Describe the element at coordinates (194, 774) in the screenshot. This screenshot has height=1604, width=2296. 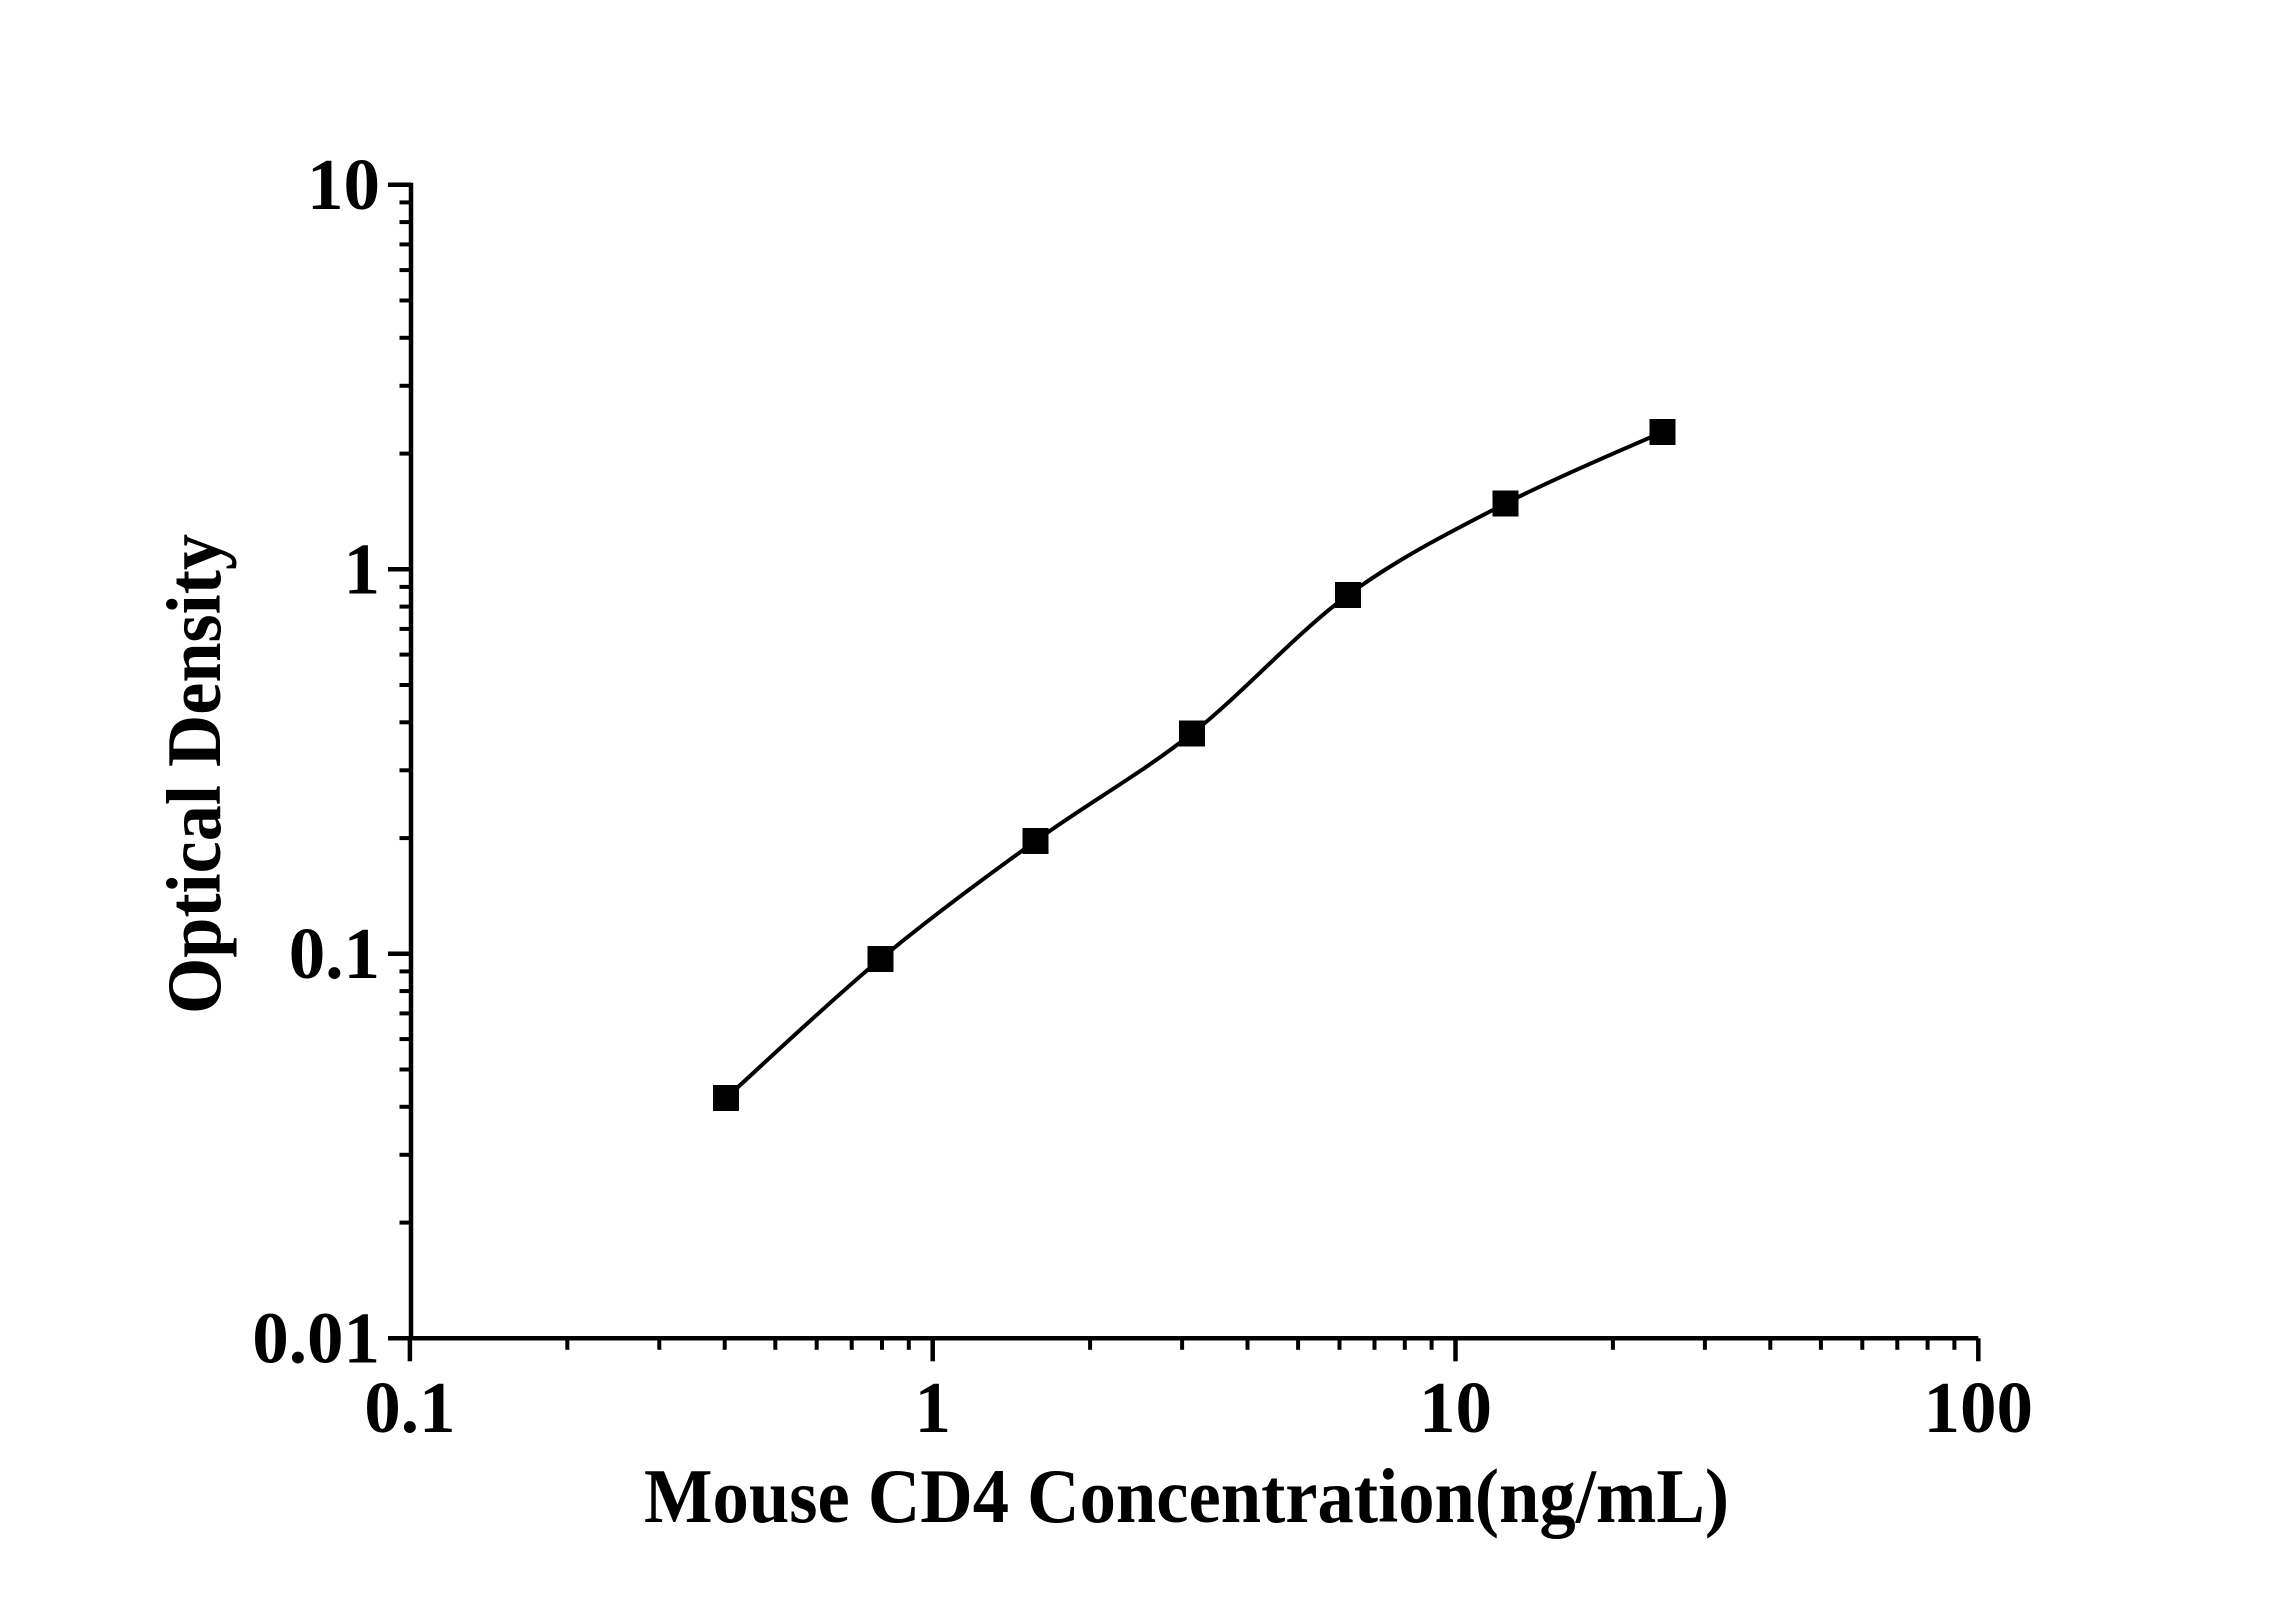
I see `svg-text: Optical Density` at that location.